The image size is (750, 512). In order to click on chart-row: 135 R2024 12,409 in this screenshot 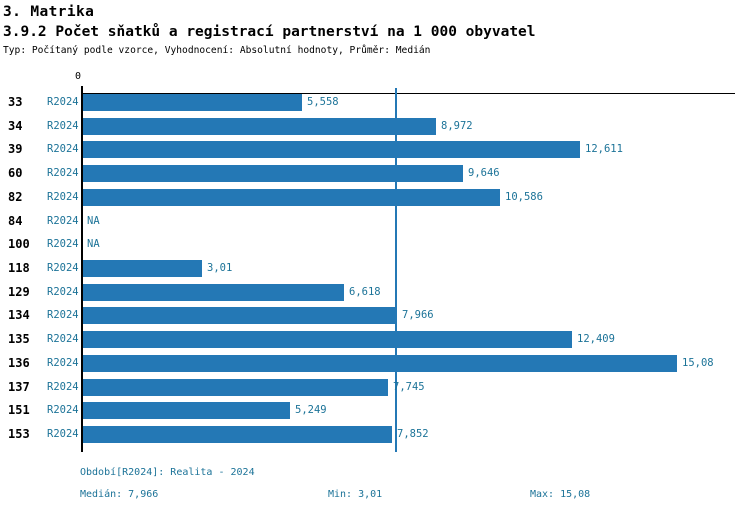, I will do `click(375, 342)`.